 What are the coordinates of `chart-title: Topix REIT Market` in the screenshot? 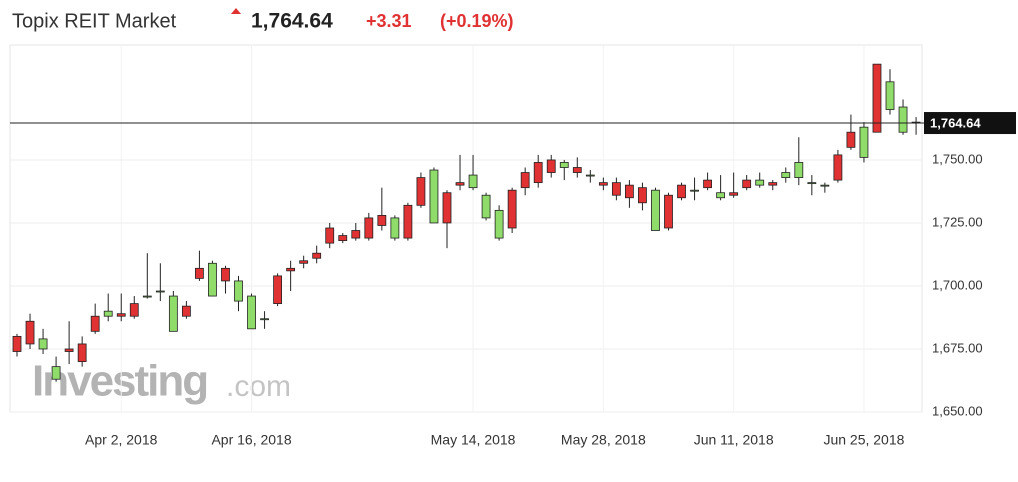 It's located at (94, 21).